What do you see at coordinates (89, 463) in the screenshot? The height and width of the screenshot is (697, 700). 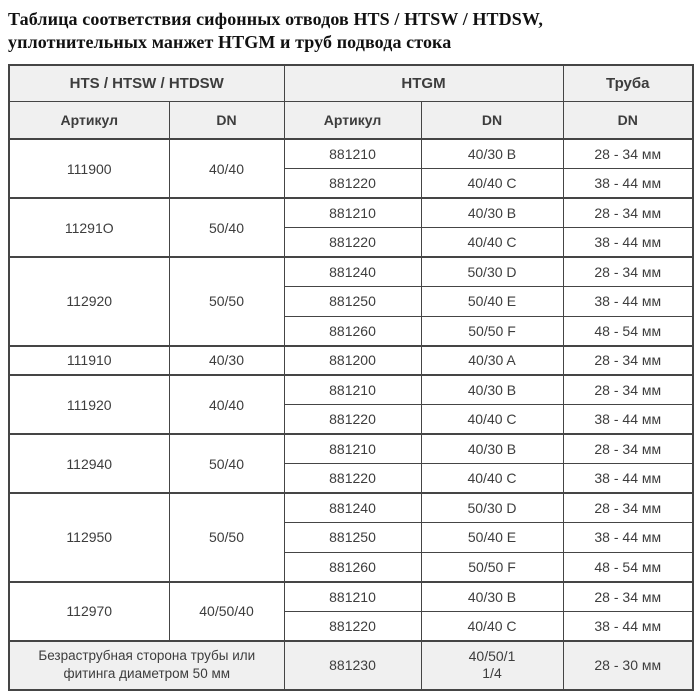 I see `hts-article-cell: 112940` at bounding box center [89, 463].